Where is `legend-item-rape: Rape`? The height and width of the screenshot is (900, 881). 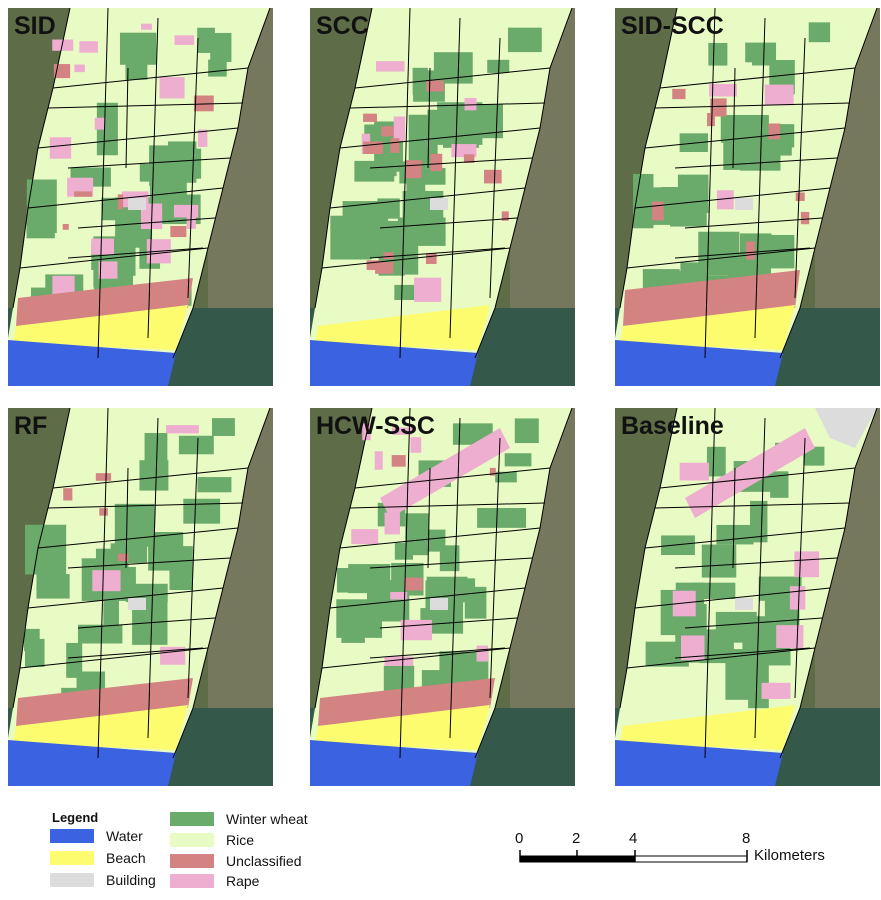 legend-item-rape: Rape is located at coordinates (214, 881).